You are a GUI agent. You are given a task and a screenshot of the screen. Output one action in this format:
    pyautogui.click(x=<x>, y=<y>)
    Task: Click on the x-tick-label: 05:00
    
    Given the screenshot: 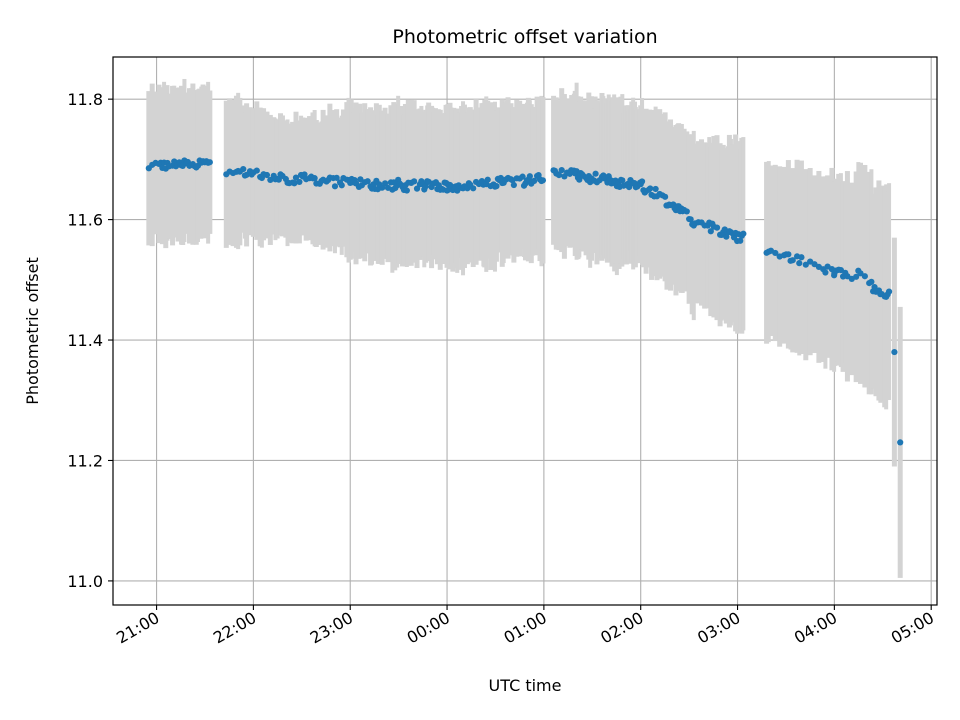 What is the action you would take?
    pyautogui.click(x=912, y=628)
    